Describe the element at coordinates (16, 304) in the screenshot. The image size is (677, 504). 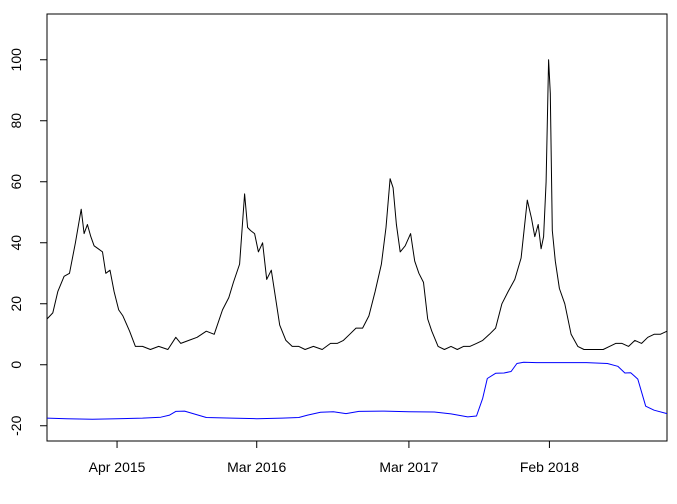
I see `y-tick-label: 20` at that location.